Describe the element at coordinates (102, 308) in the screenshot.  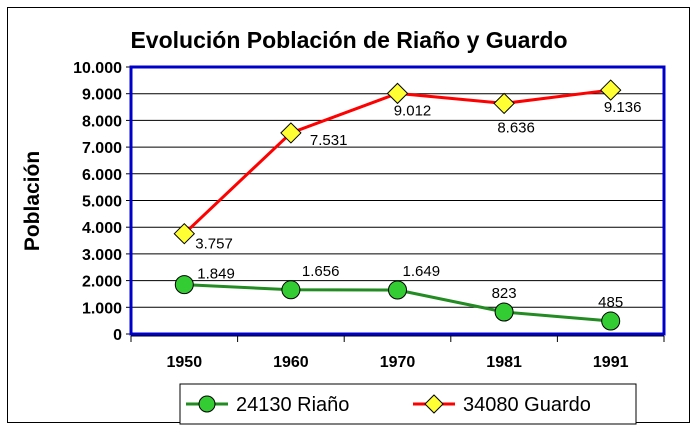
I see `y-tick-label: 1.000` at that location.